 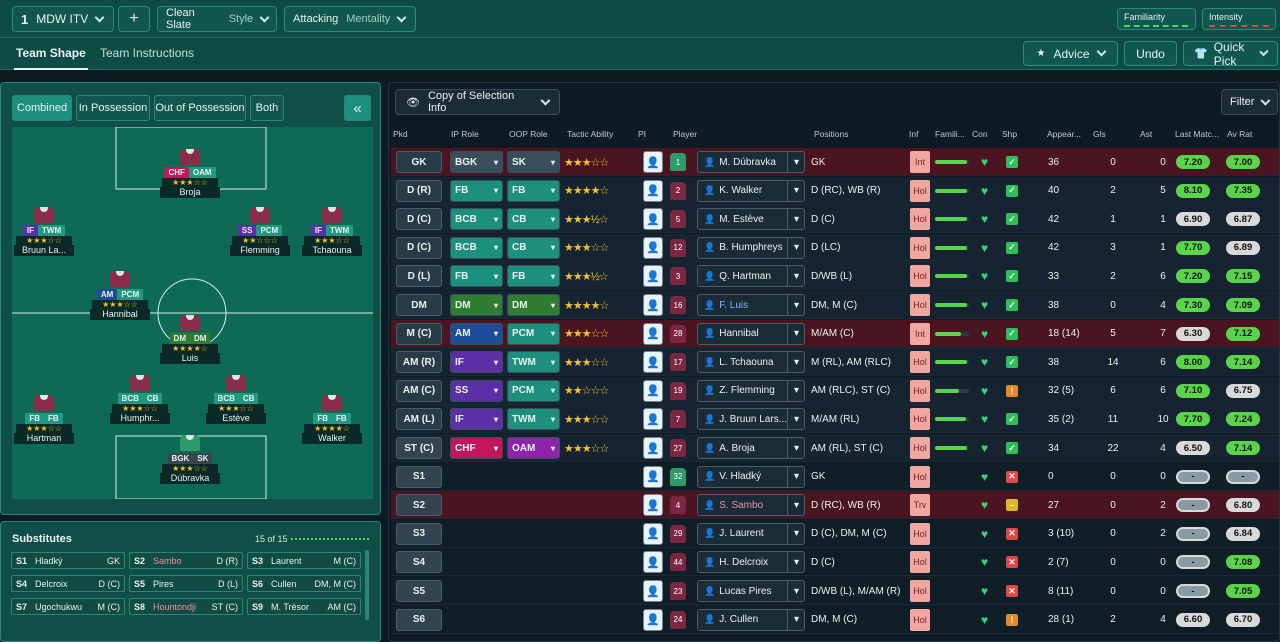 What do you see at coordinates (476, 390) in the screenshot?
I see `ip-role-select: SS ▾` at bounding box center [476, 390].